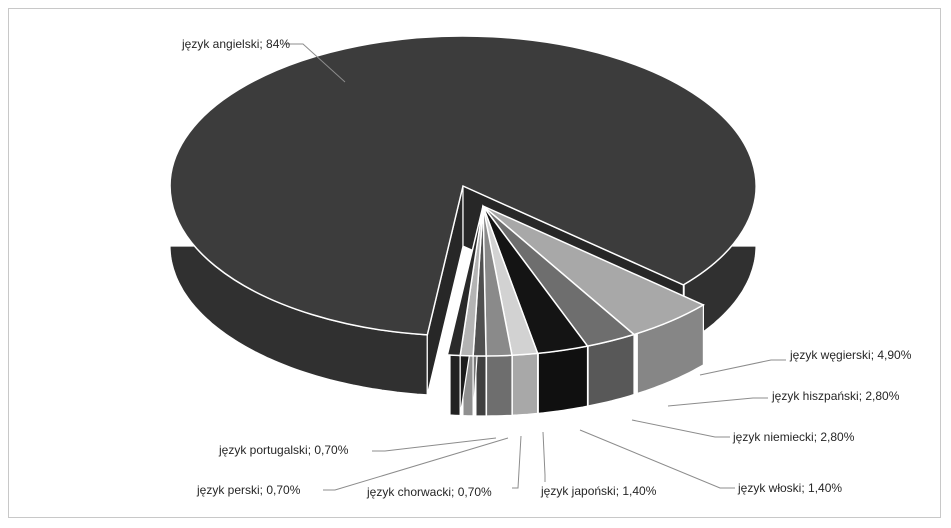 This screenshot has width=951, height=528. What do you see at coordinates (235, 44) in the screenshot?
I see `data-label-1: język angielski; 84%` at bounding box center [235, 44].